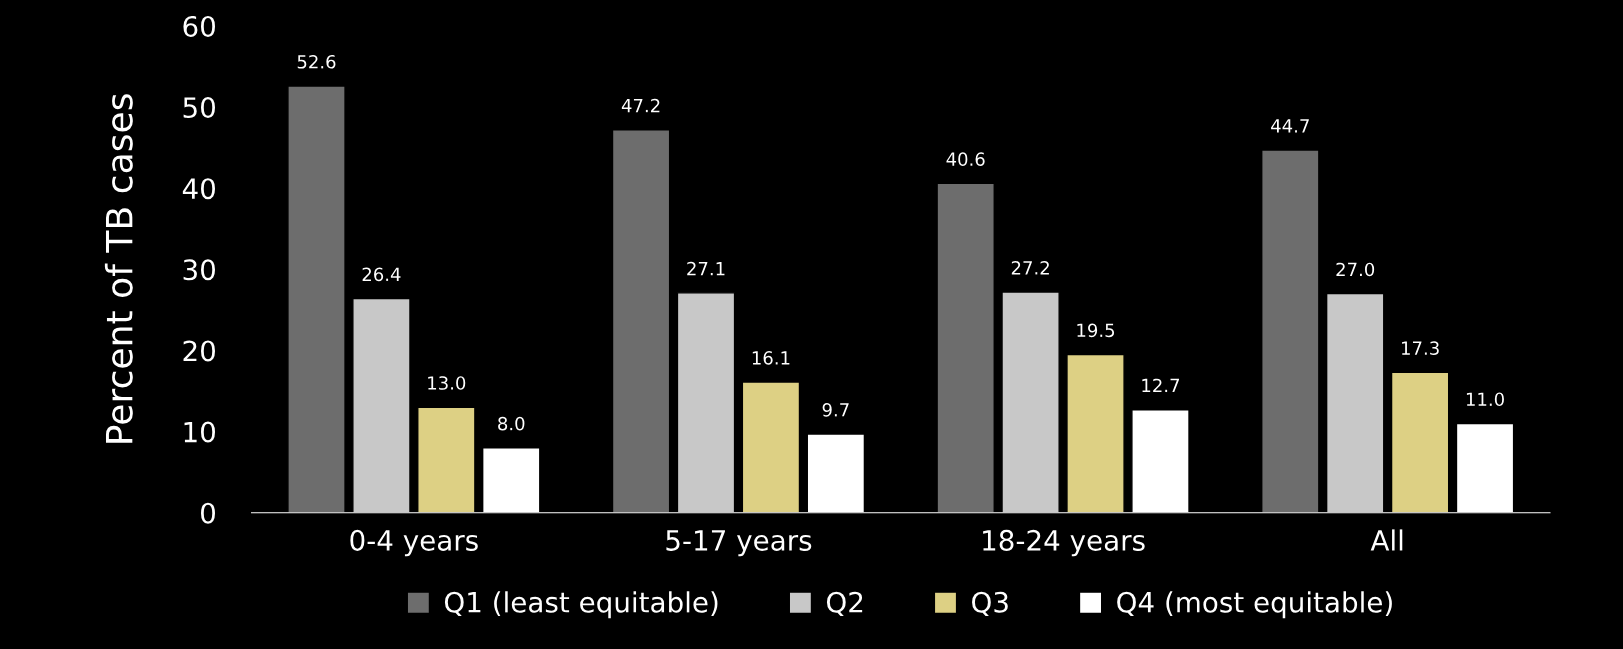  I want to click on x-tick-label: All, so click(1386, 540).